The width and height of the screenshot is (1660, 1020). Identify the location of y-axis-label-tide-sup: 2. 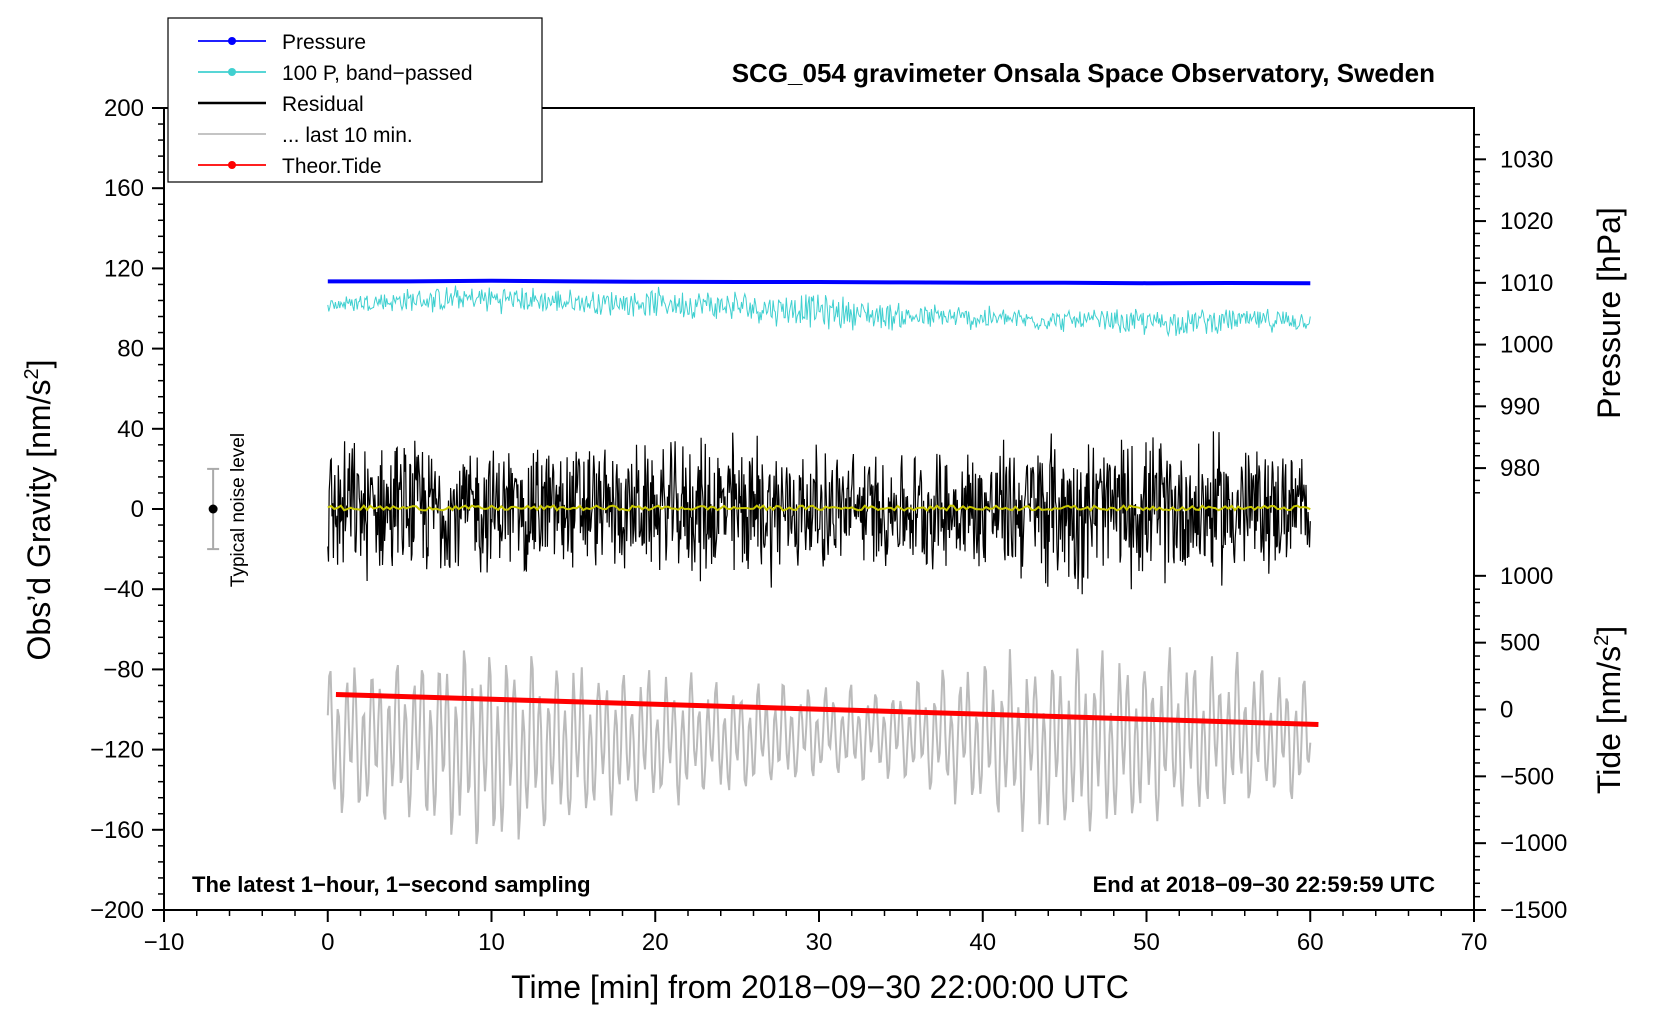
(1602, 640).